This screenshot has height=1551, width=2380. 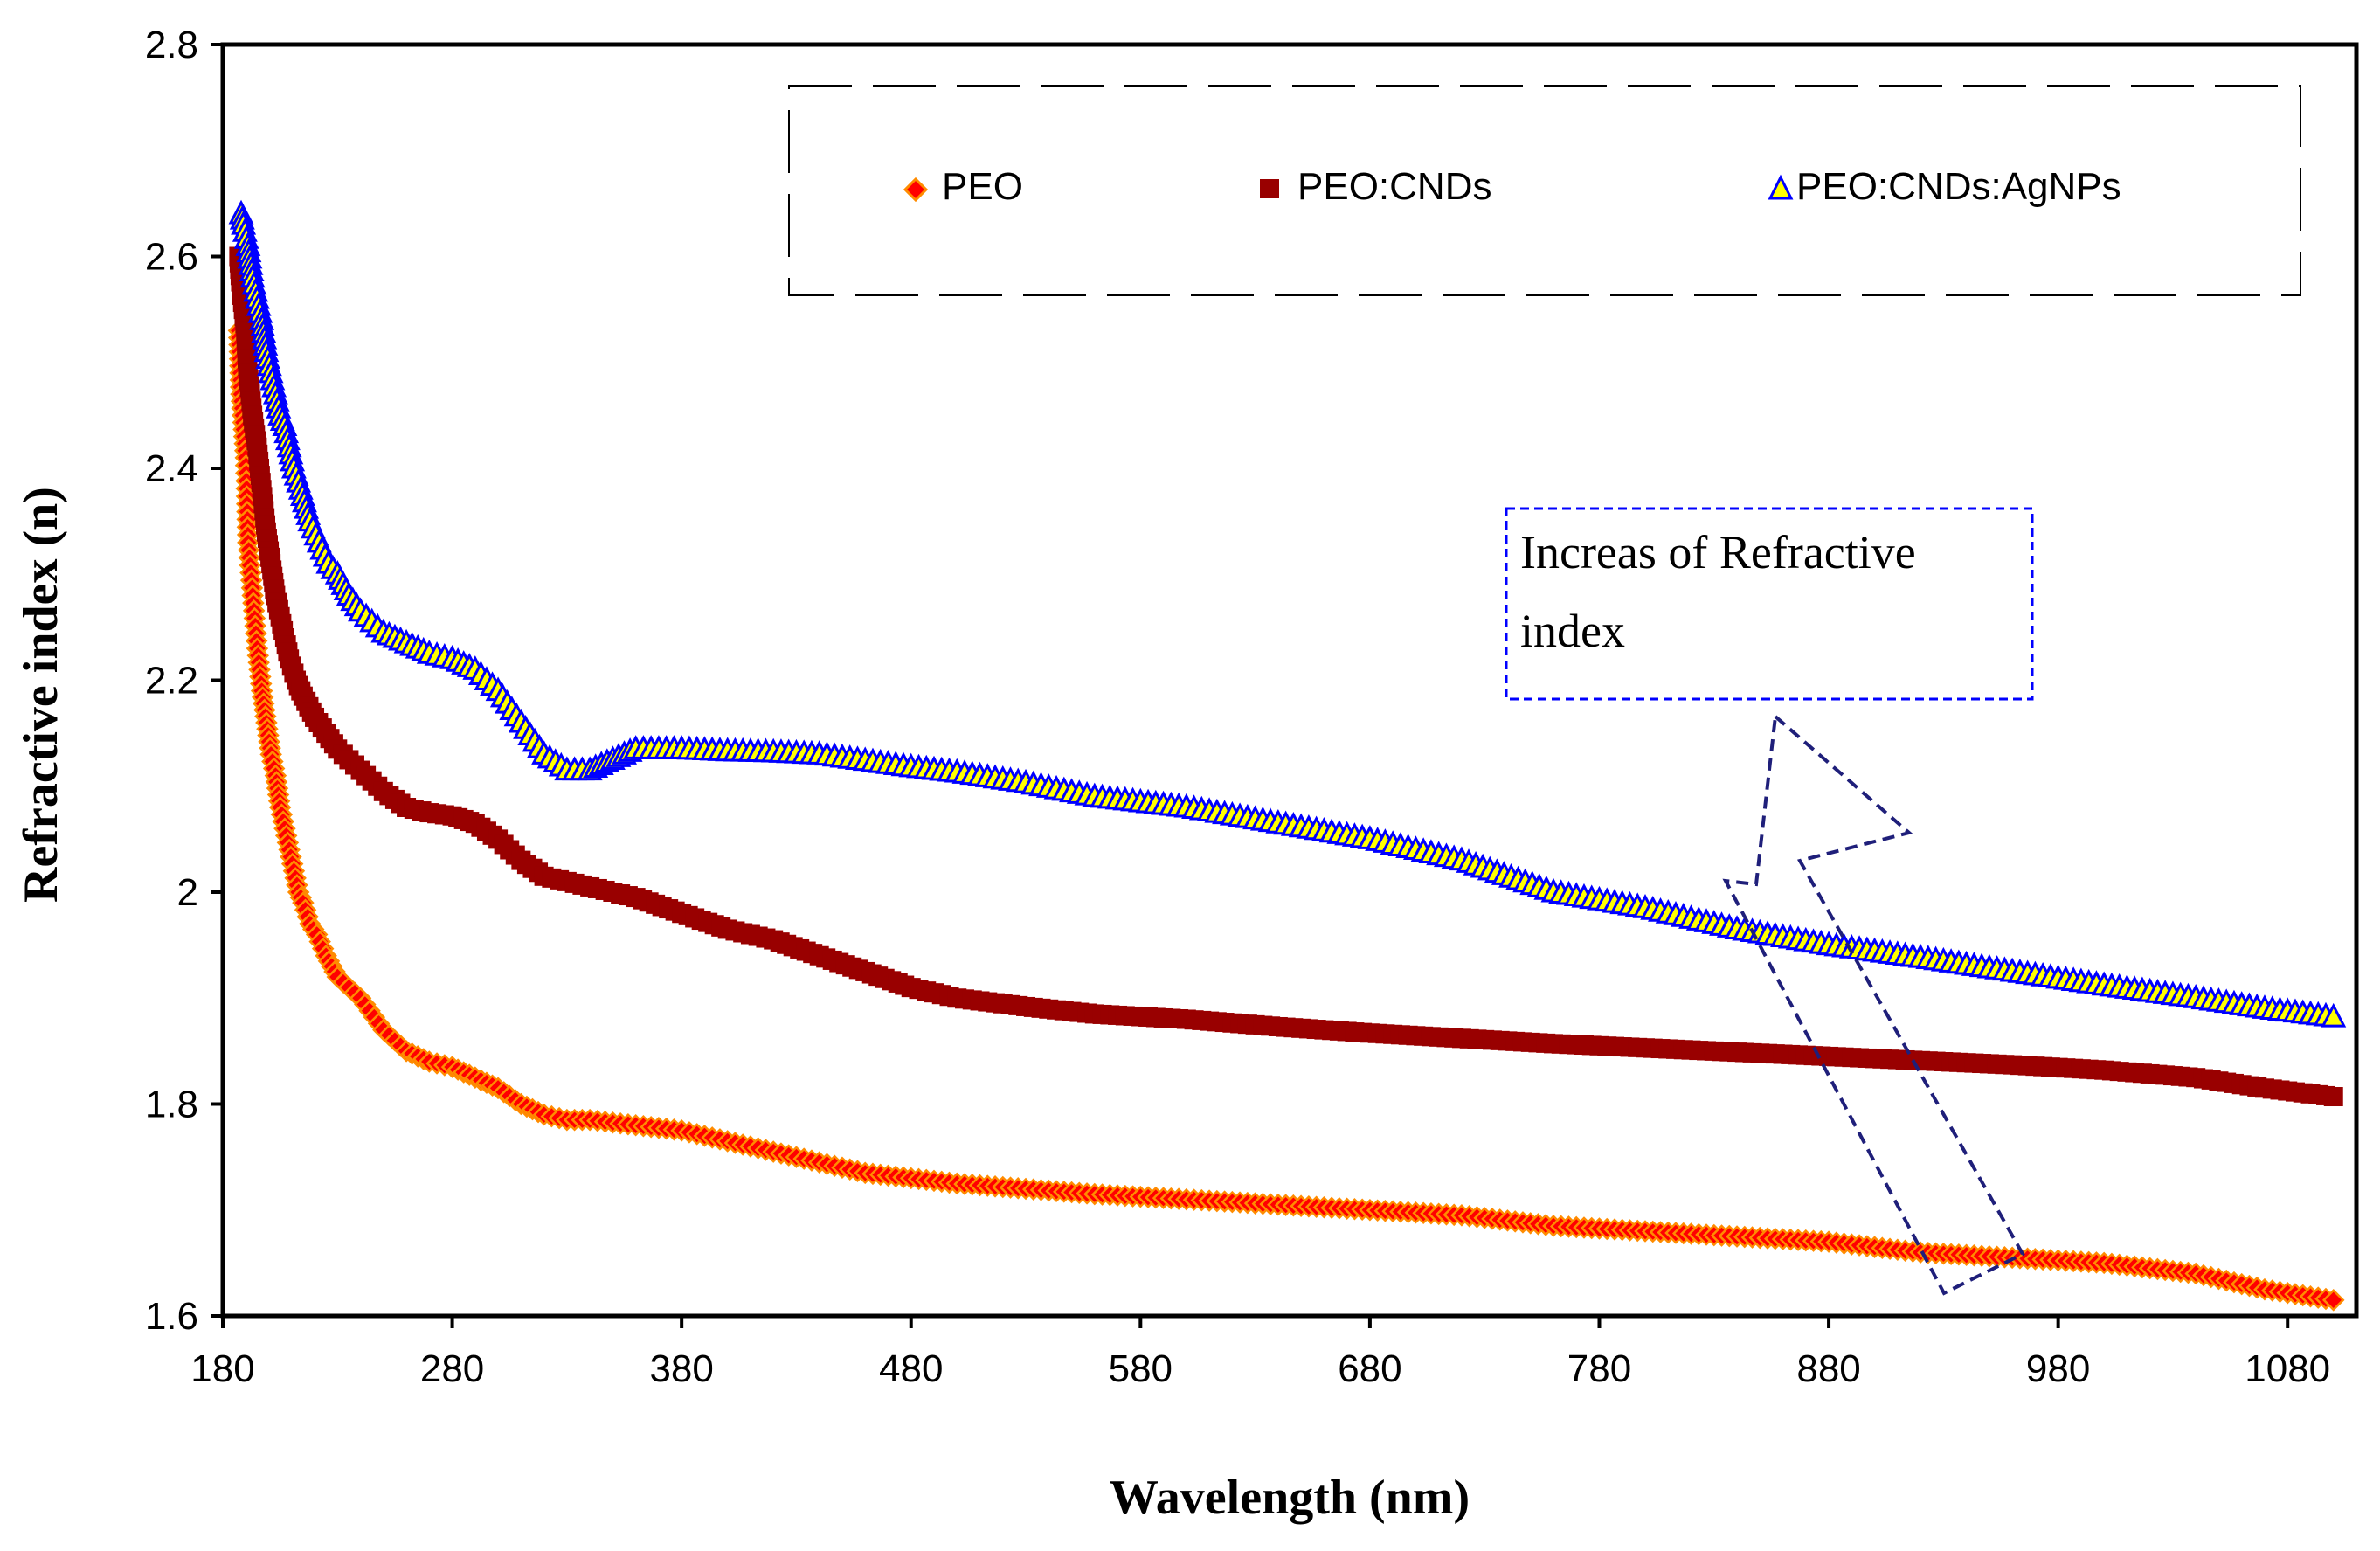 What do you see at coordinates (187, 892) in the screenshot?
I see `y-tick-label: 2` at bounding box center [187, 892].